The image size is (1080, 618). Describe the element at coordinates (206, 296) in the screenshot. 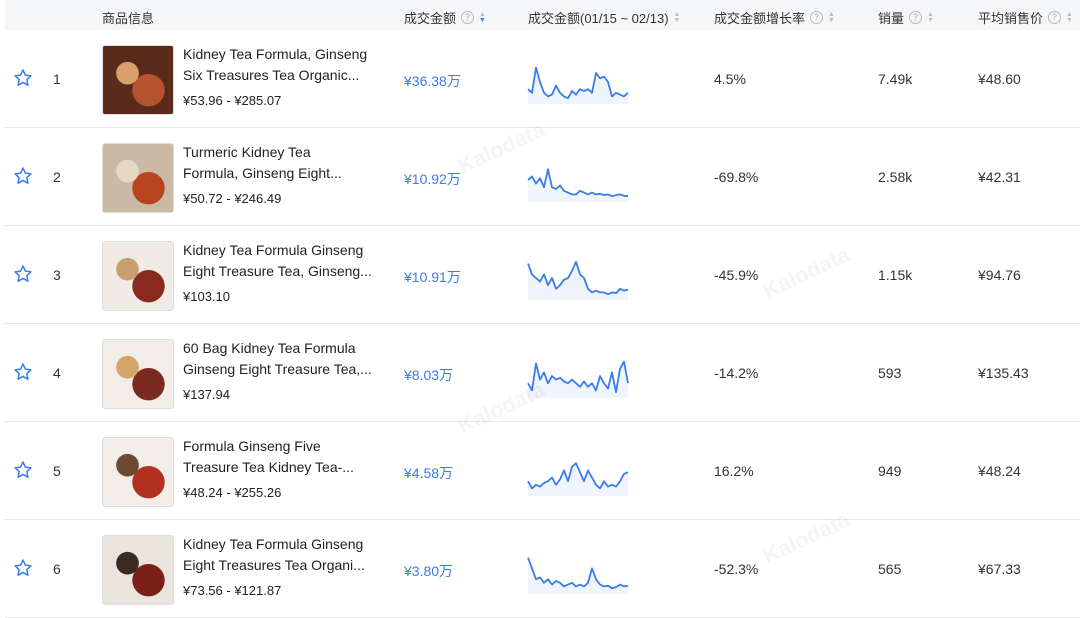

I see `price-range: ¥103.10` at that location.